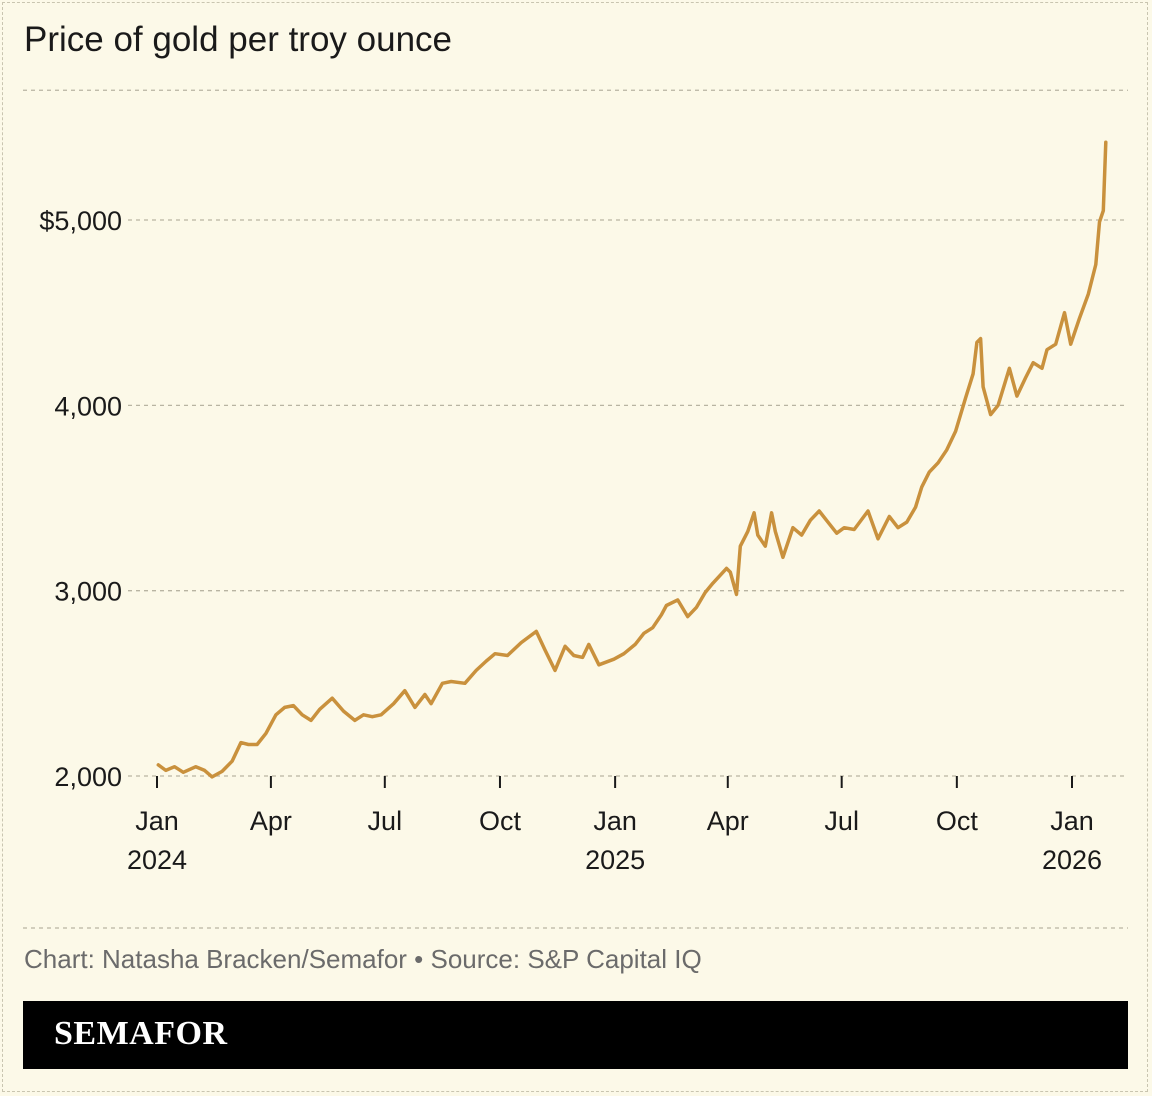 The image size is (1152, 1096). Describe the element at coordinates (141, 1033) in the screenshot. I see `semafor-logo: SEMAFOR` at that location.